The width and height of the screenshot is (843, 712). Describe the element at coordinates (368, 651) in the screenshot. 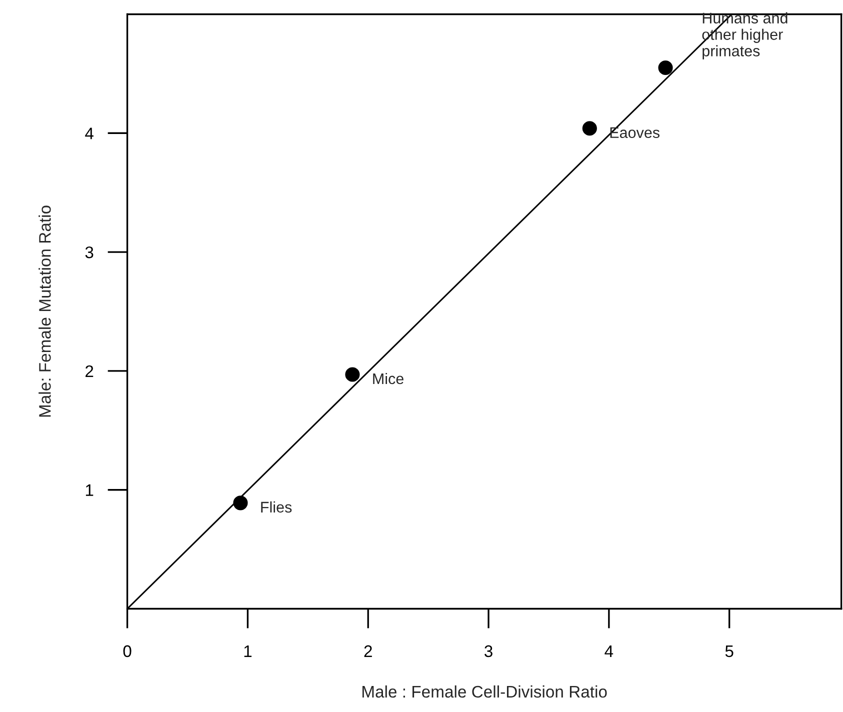

I see `x-tick-label: 2` at that location.